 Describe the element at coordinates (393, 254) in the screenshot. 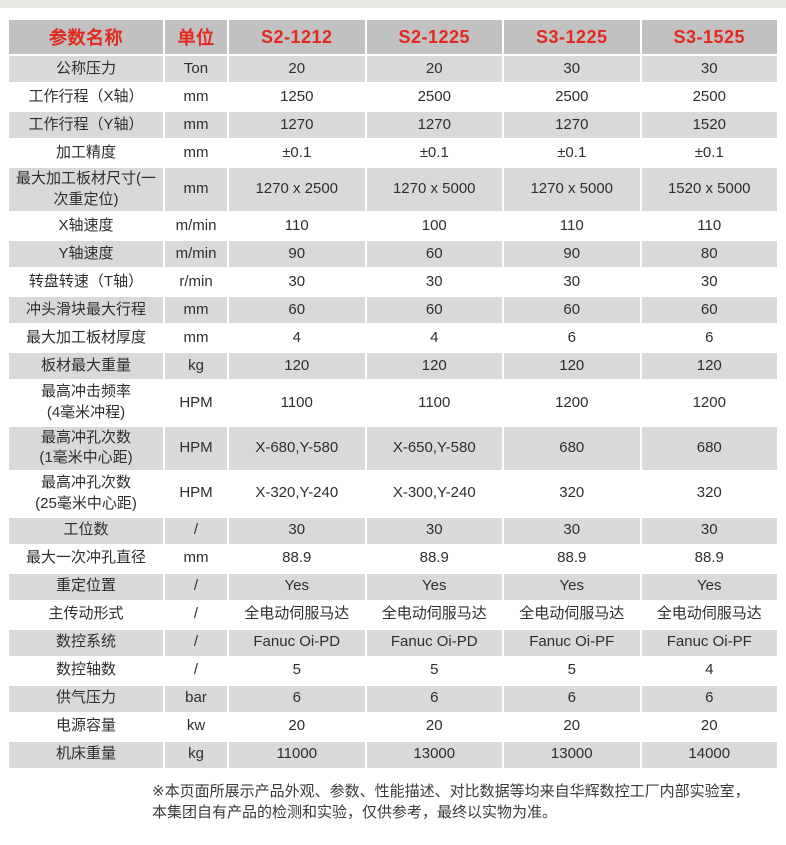

I see `table-row: Y轴速度 m/min 90 60 90 80` at that location.